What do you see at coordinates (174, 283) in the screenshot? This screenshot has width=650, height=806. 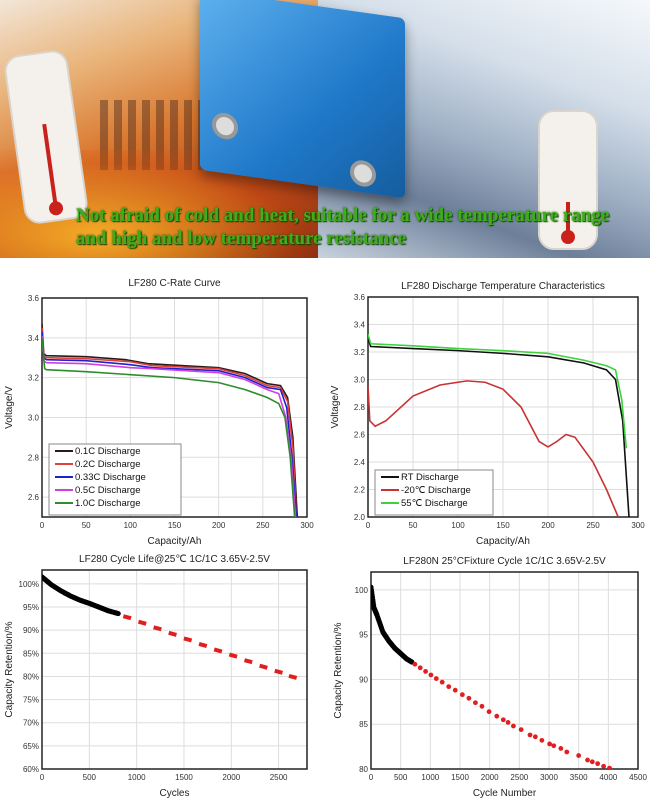 I see `chart-title: LF280 C-Rate Curve` at bounding box center [174, 283].